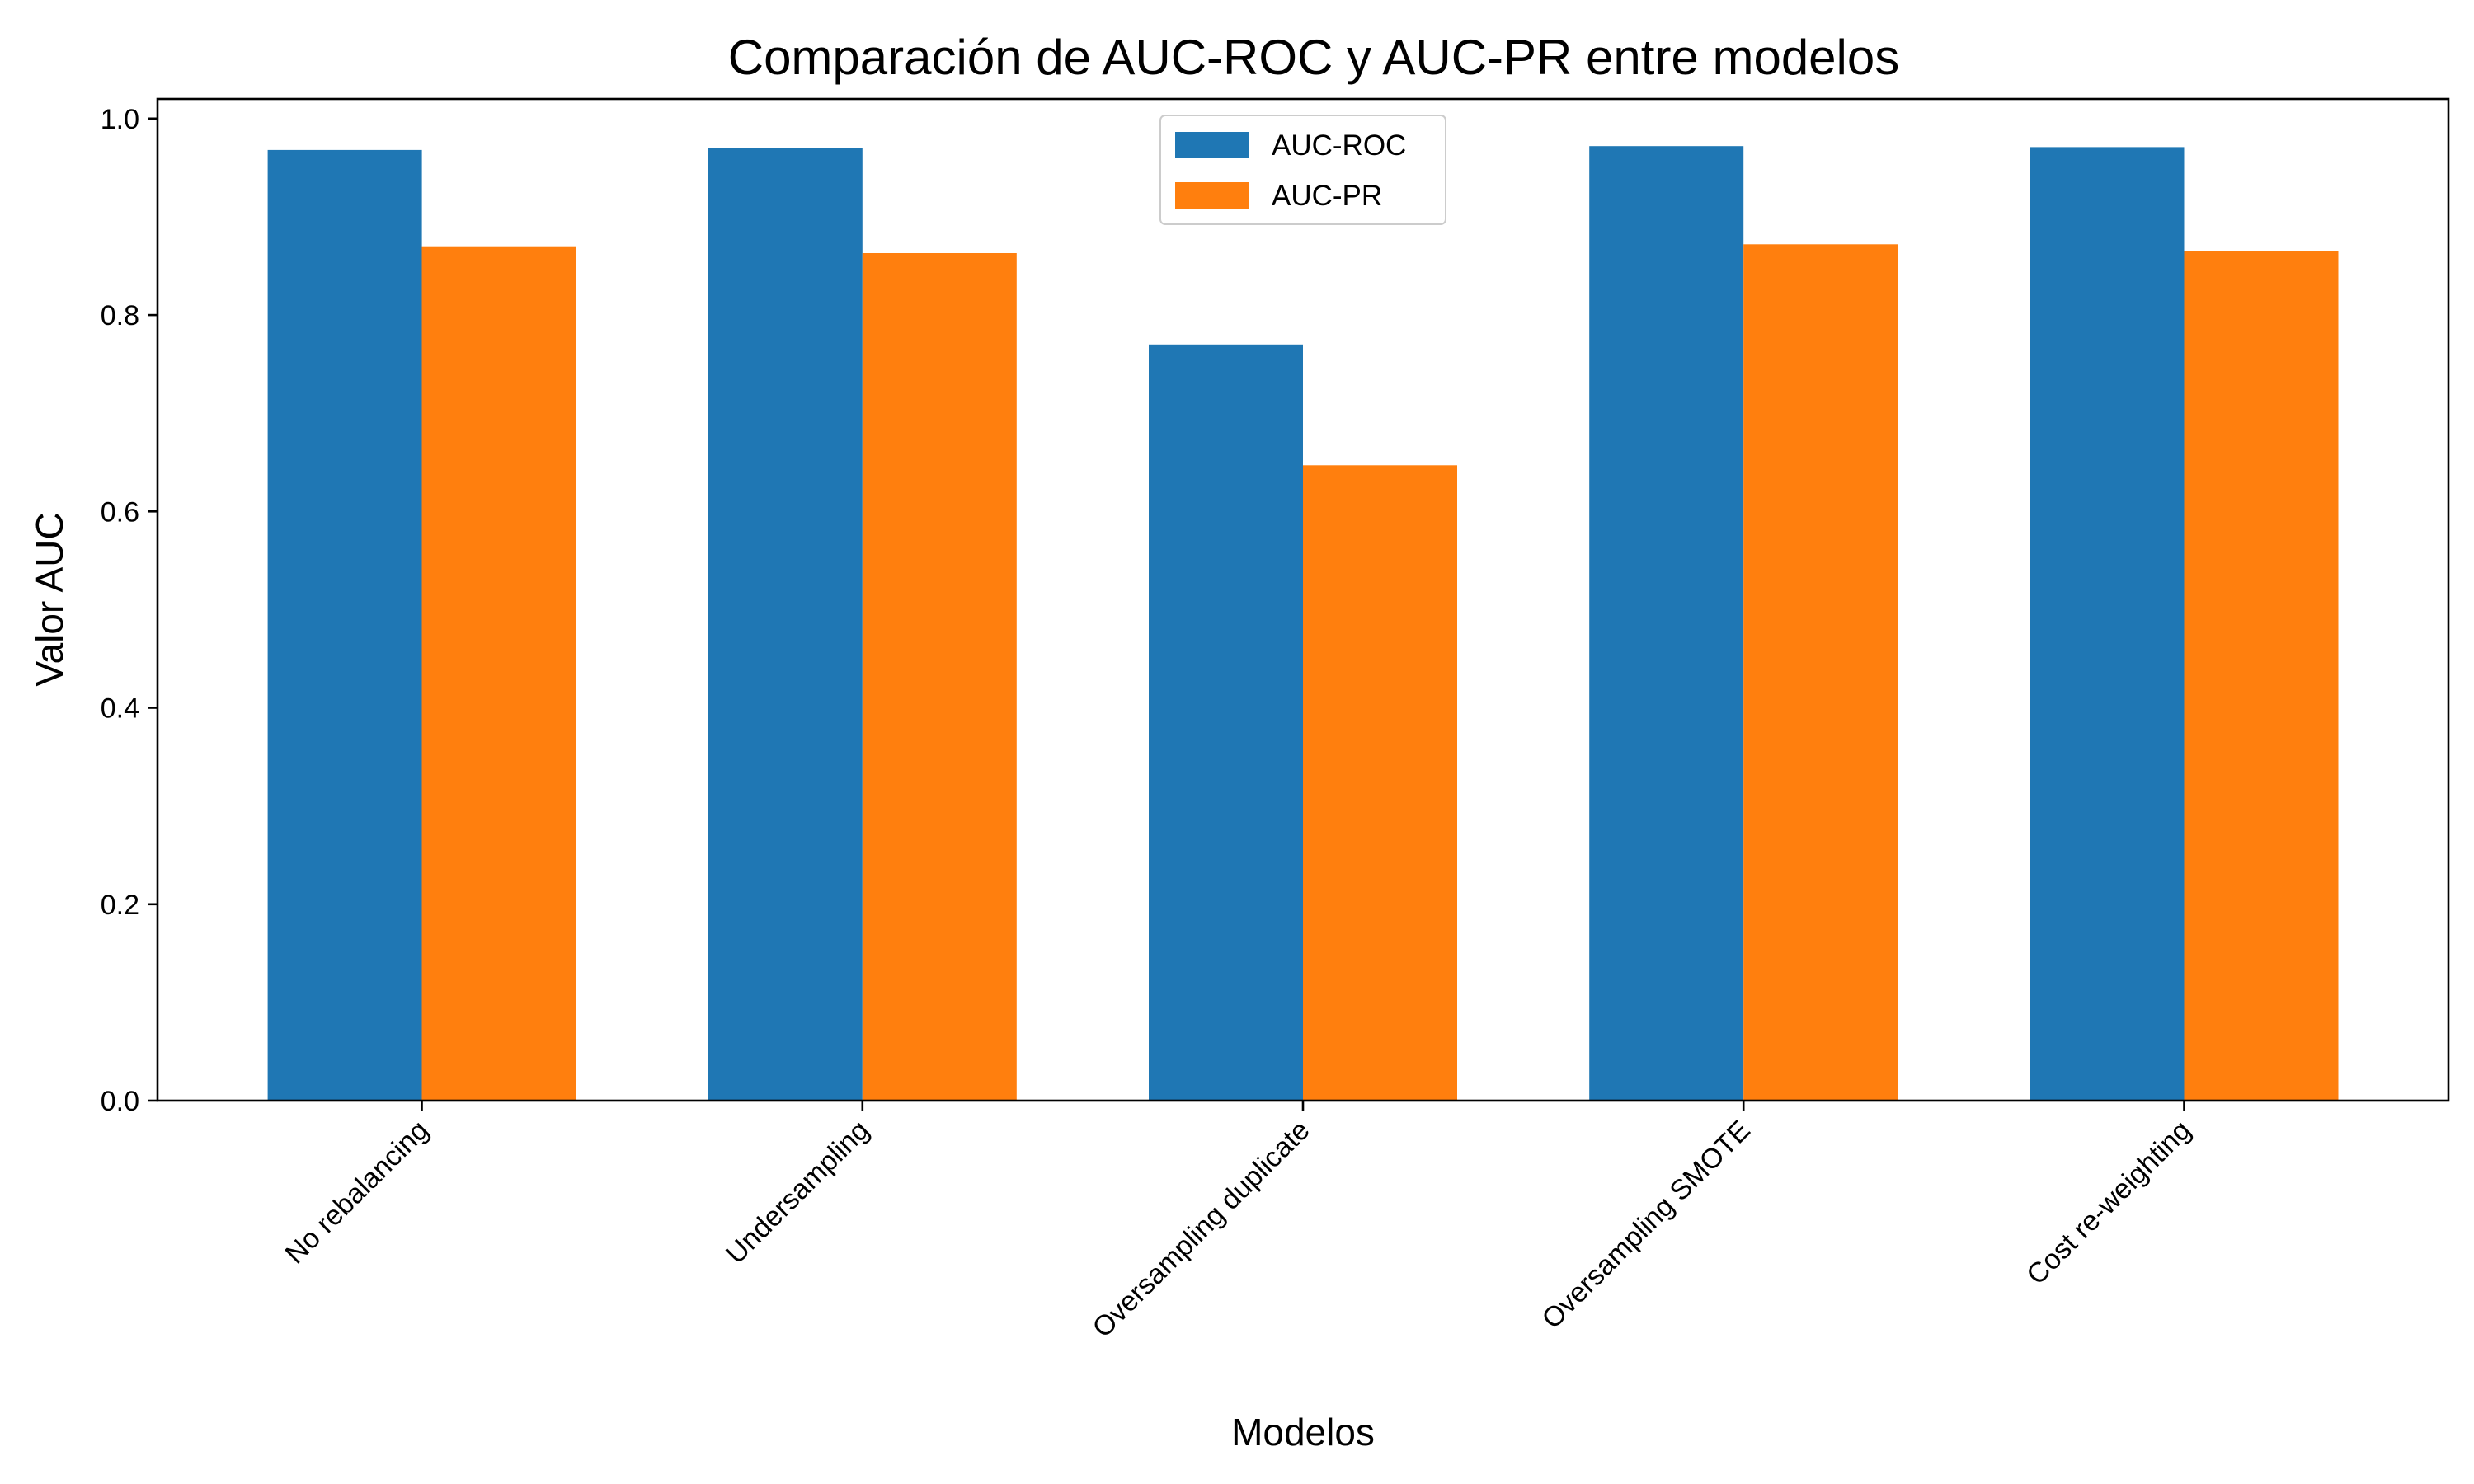  What do you see at coordinates (120, 120) in the screenshot?
I see `y-tick-label: 1.0` at bounding box center [120, 120].